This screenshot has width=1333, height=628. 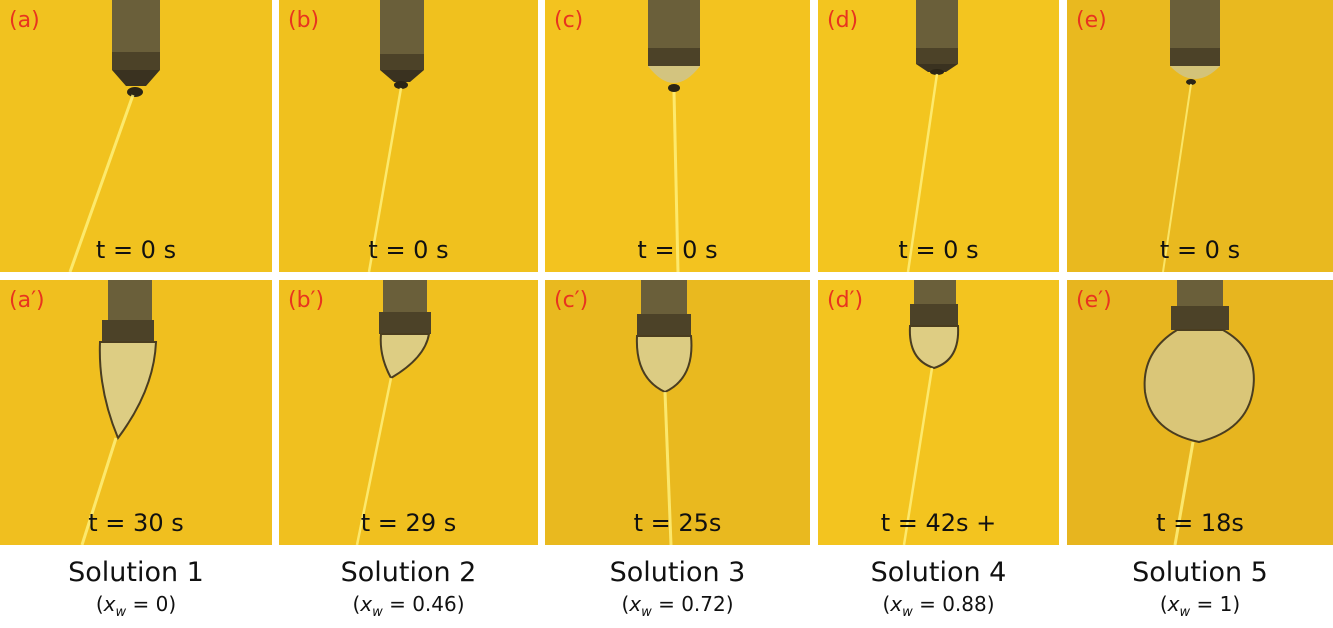 I want to click on time-label: t = 25s, so click(x=677, y=523).